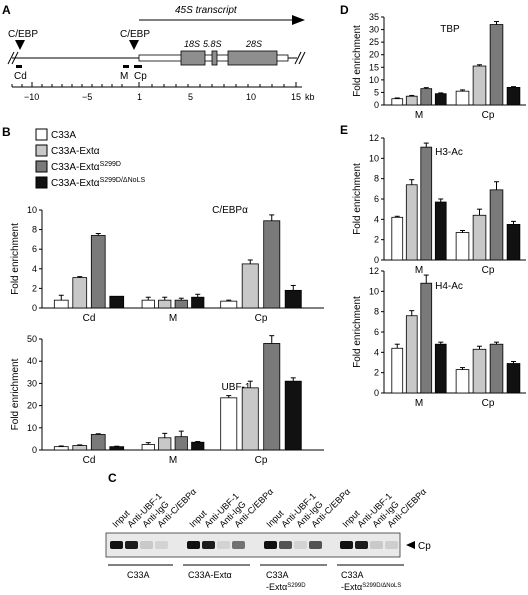  Describe the element at coordinates (462, 246) in the screenshot. I see `h3-bar-cp-c33a` at that location.